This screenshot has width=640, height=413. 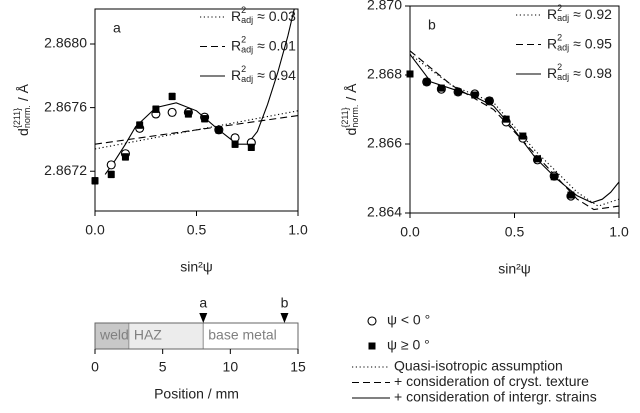 What do you see at coordinates (231, 367) in the screenshot?
I see `x-tick-label: 10` at bounding box center [231, 367].